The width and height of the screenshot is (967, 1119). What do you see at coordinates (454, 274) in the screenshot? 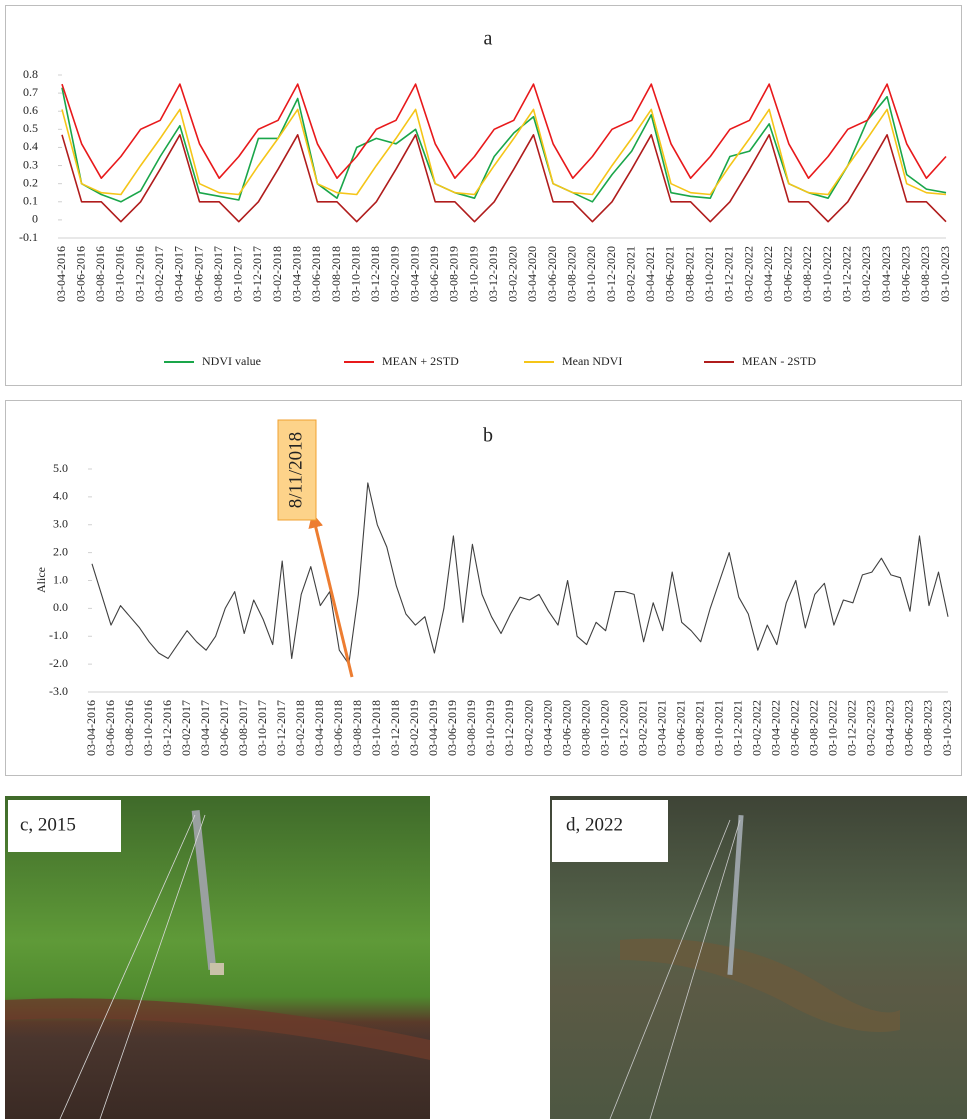
I see `x-tick-label: 03-08-2019` at bounding box center [454, 274].